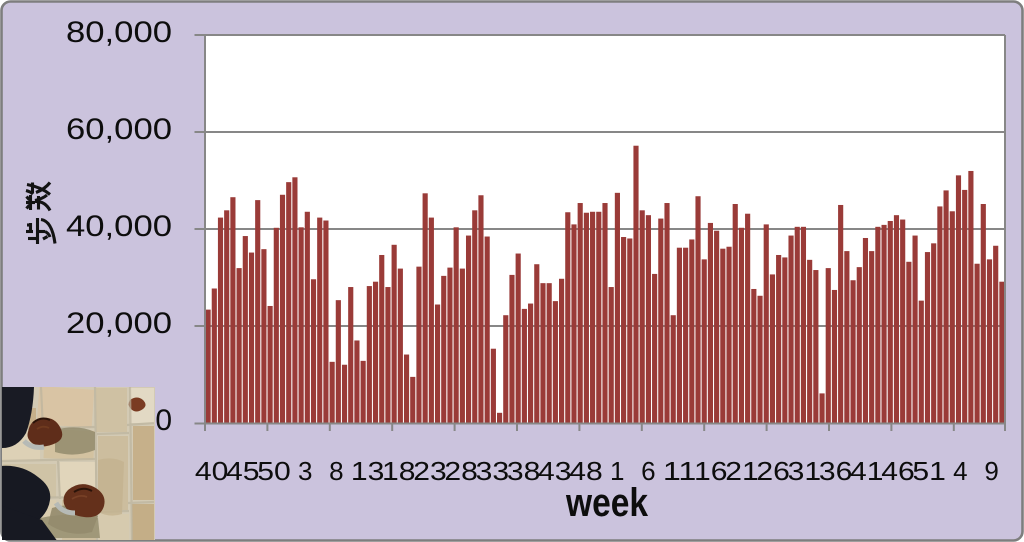  I want to click on svg-text: week, so click(606, 503).